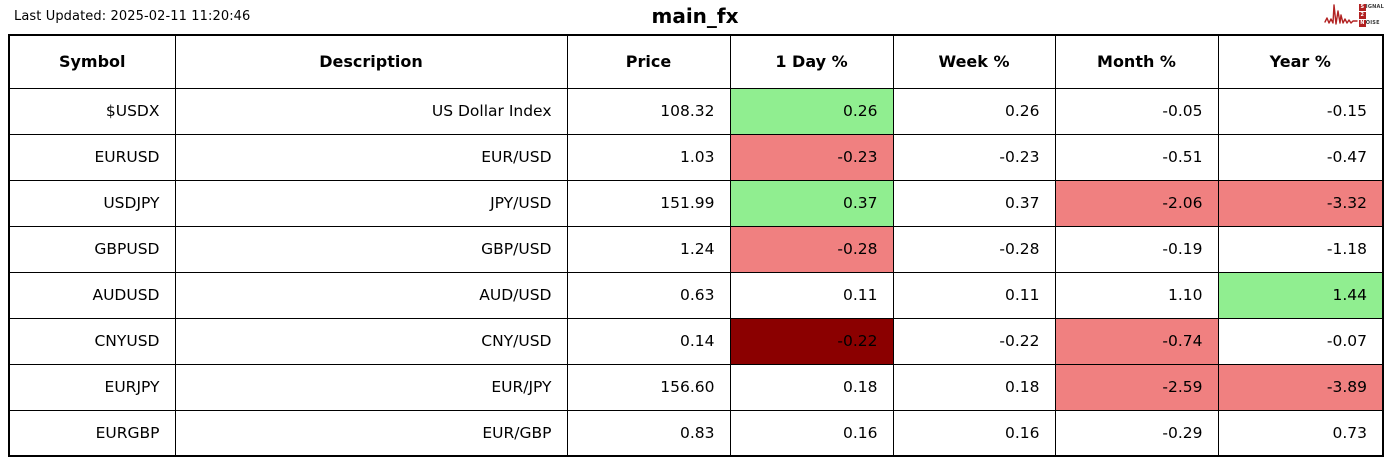 The height and width of the screenshot is (470, 1390). Describe the element at coordinates (92, 61) in the screenshot. I see `column-header-symbol: Symbol` at that location.